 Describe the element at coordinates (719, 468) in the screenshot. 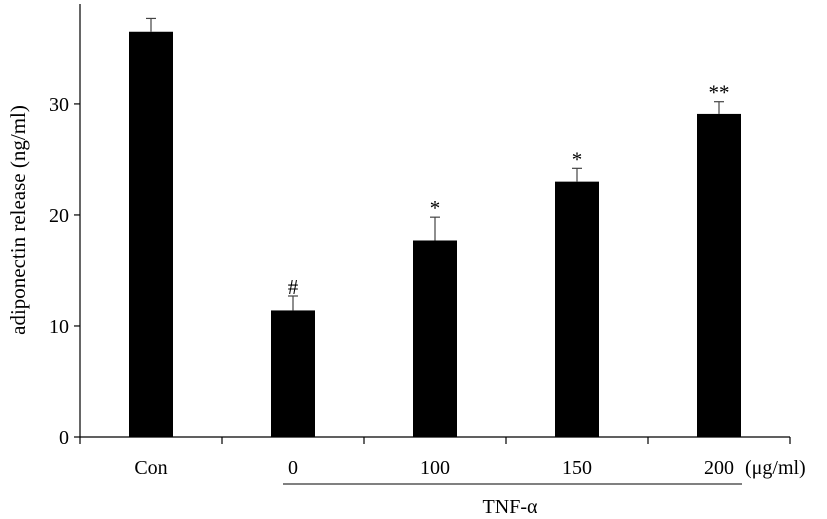

I see `x-tick-label: 200` at that location.